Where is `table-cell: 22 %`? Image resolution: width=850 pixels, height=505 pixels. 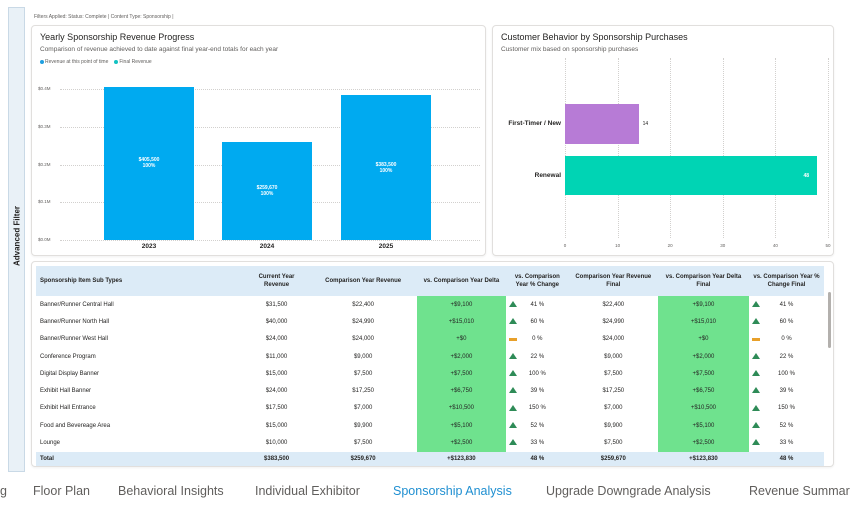 table-cell: 22 % is located at coordinates (537, 356).